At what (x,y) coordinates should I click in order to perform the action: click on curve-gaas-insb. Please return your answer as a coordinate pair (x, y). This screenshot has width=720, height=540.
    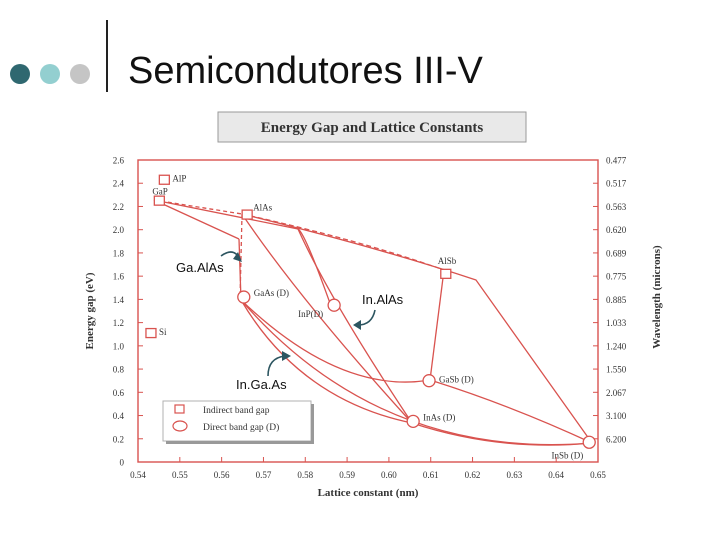
    Looking at the image, I should click on (416, 372).